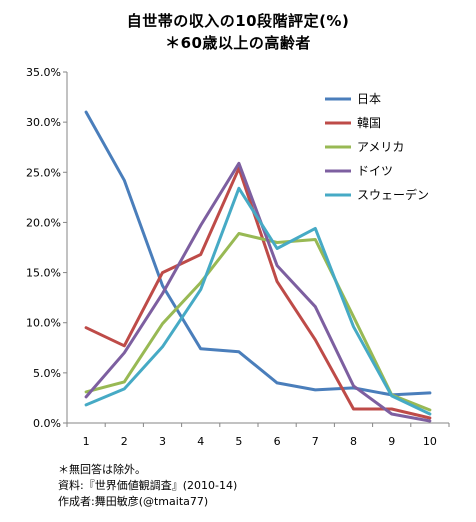 The height and width of the screenshot is (522, 476). Describe the element at coordinates (315, 441) in the screenshot. I see `x-tick-label: 7` at that location.